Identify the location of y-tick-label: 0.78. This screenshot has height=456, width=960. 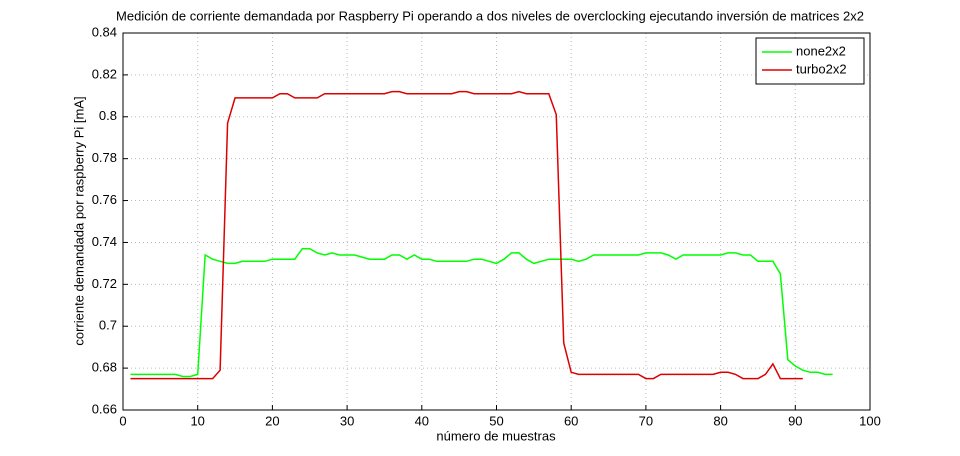
(104, 157).